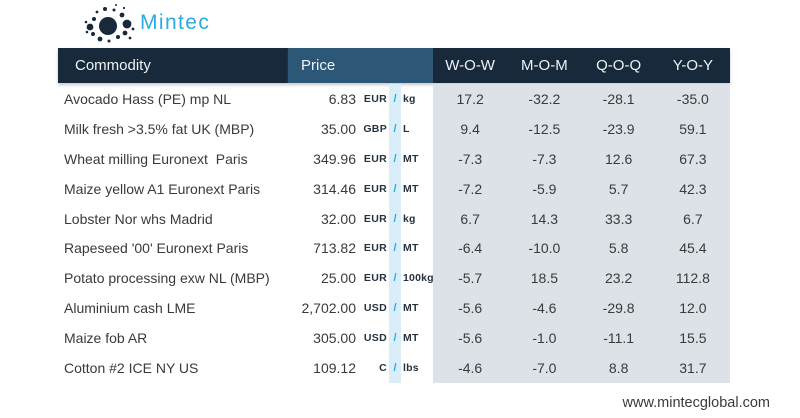 The width and height of the screenshot is (800, 418). Describe the element at coordinates (109, 23) in the screenshot. I see `mintec-logo-dots-icon` at that location.